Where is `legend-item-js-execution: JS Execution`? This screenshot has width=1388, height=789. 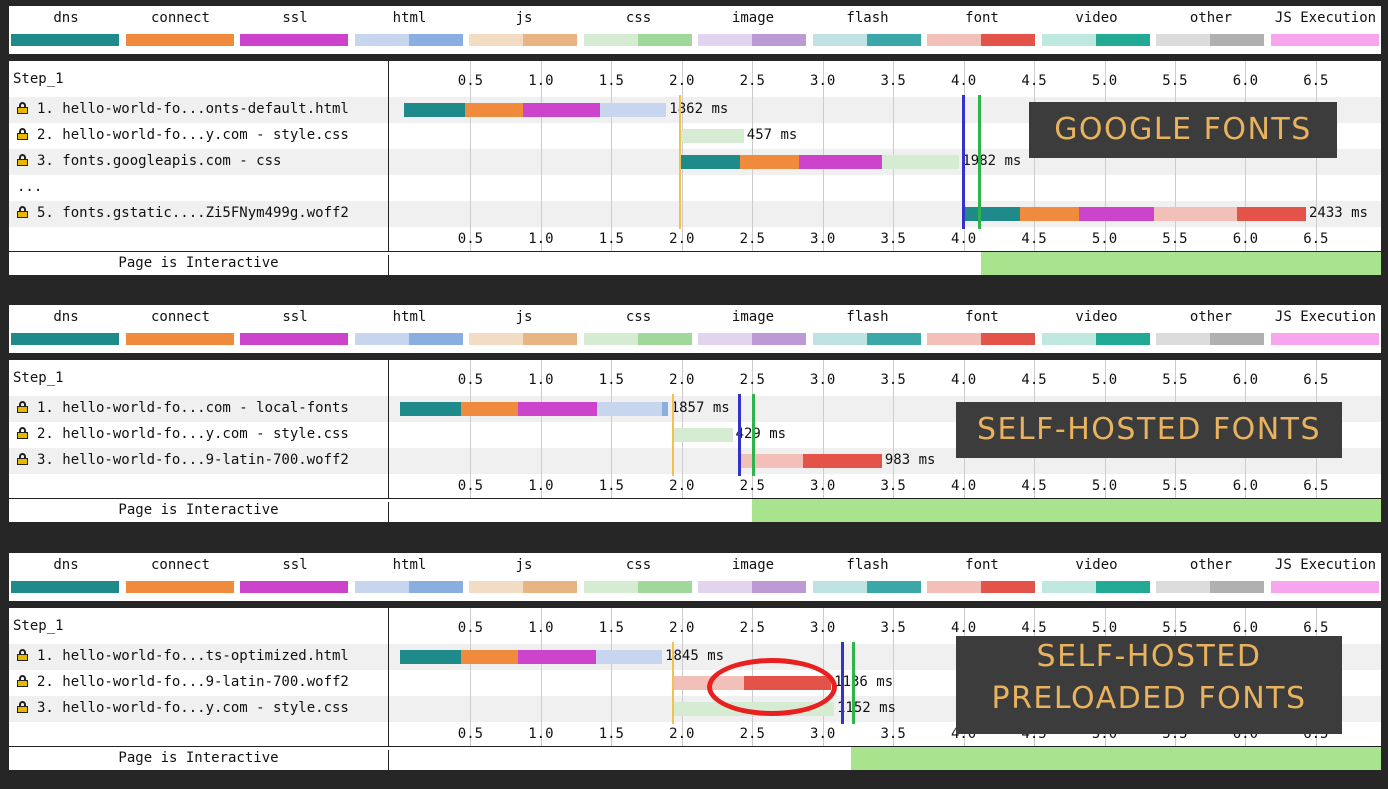
legend-item-js-execution: JS Execution is located at coordinates (1325, 577).